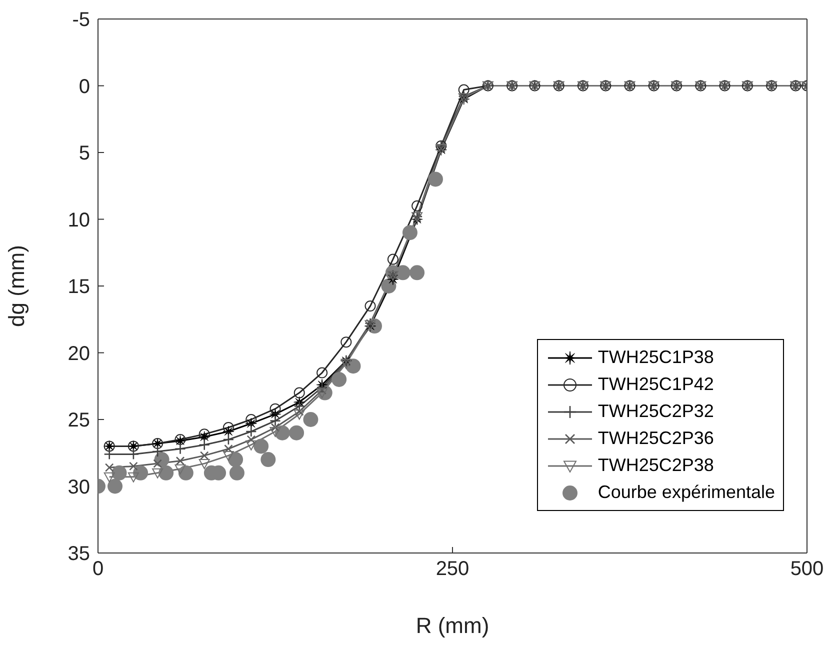 This screenshot has width=832, height=651. I want to click on x-axis-title: R (mm), so click(453, 625).